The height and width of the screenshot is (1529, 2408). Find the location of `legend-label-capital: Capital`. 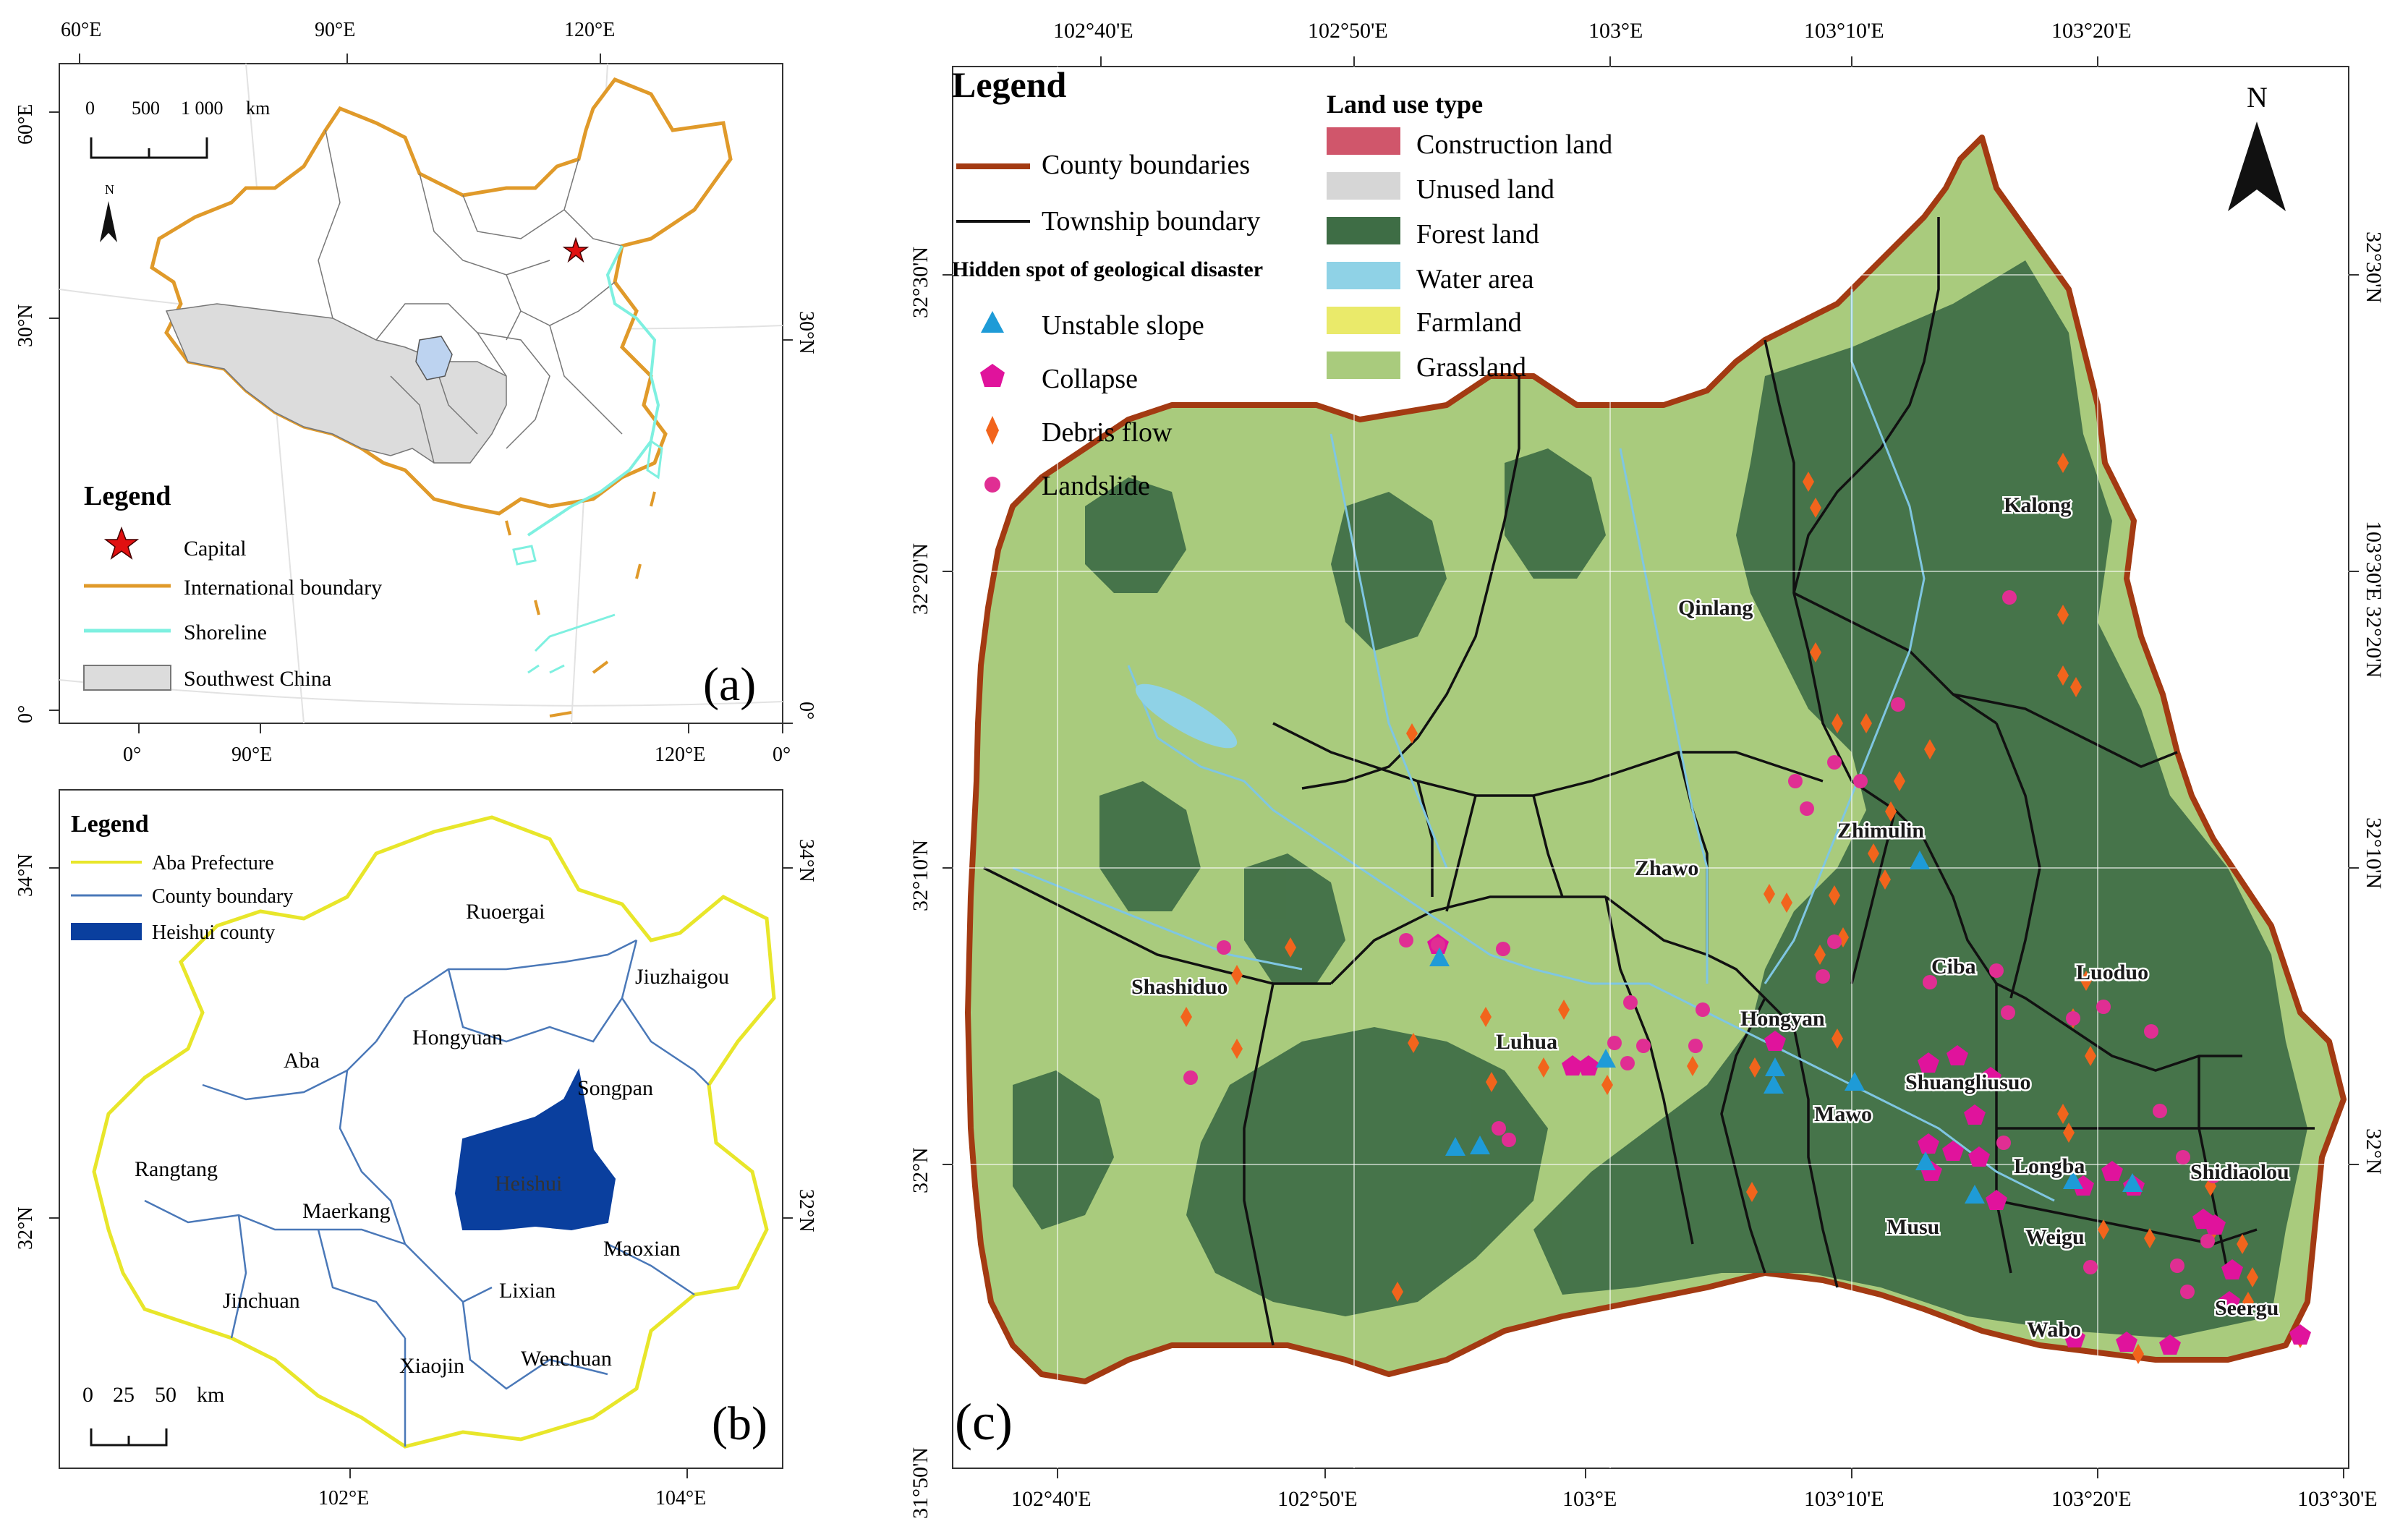

legend-label-capital: Capital is located at coordinates (215, 549).